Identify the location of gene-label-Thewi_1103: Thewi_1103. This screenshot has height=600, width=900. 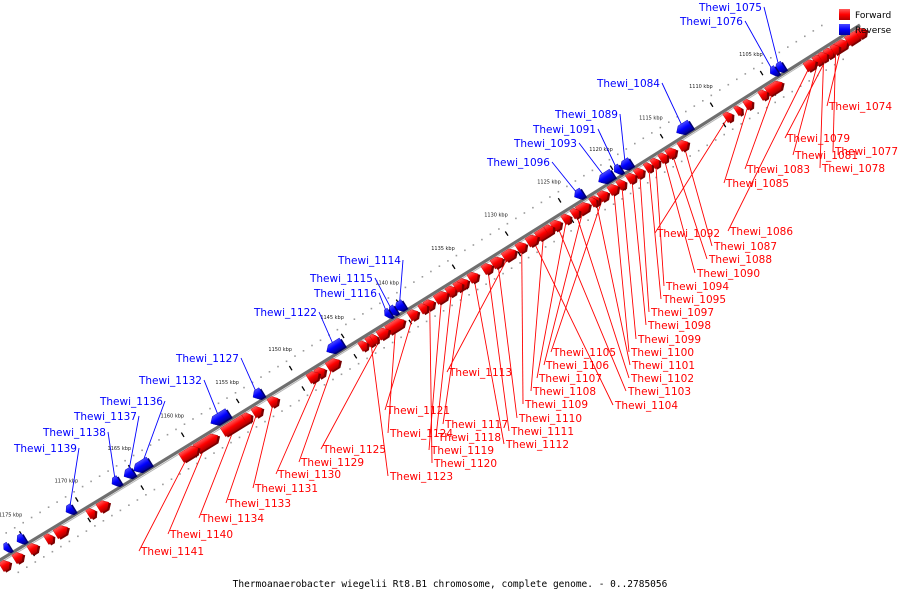
(659, 392).